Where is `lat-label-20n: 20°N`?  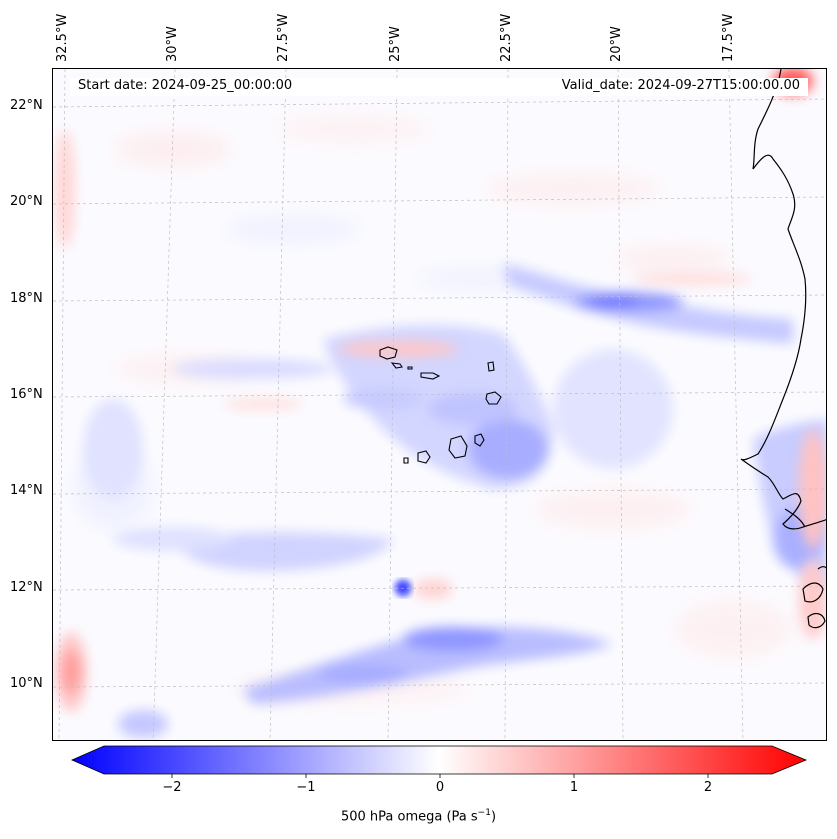 lat-label-20n: 20°N is located at coordinates (26, 201).